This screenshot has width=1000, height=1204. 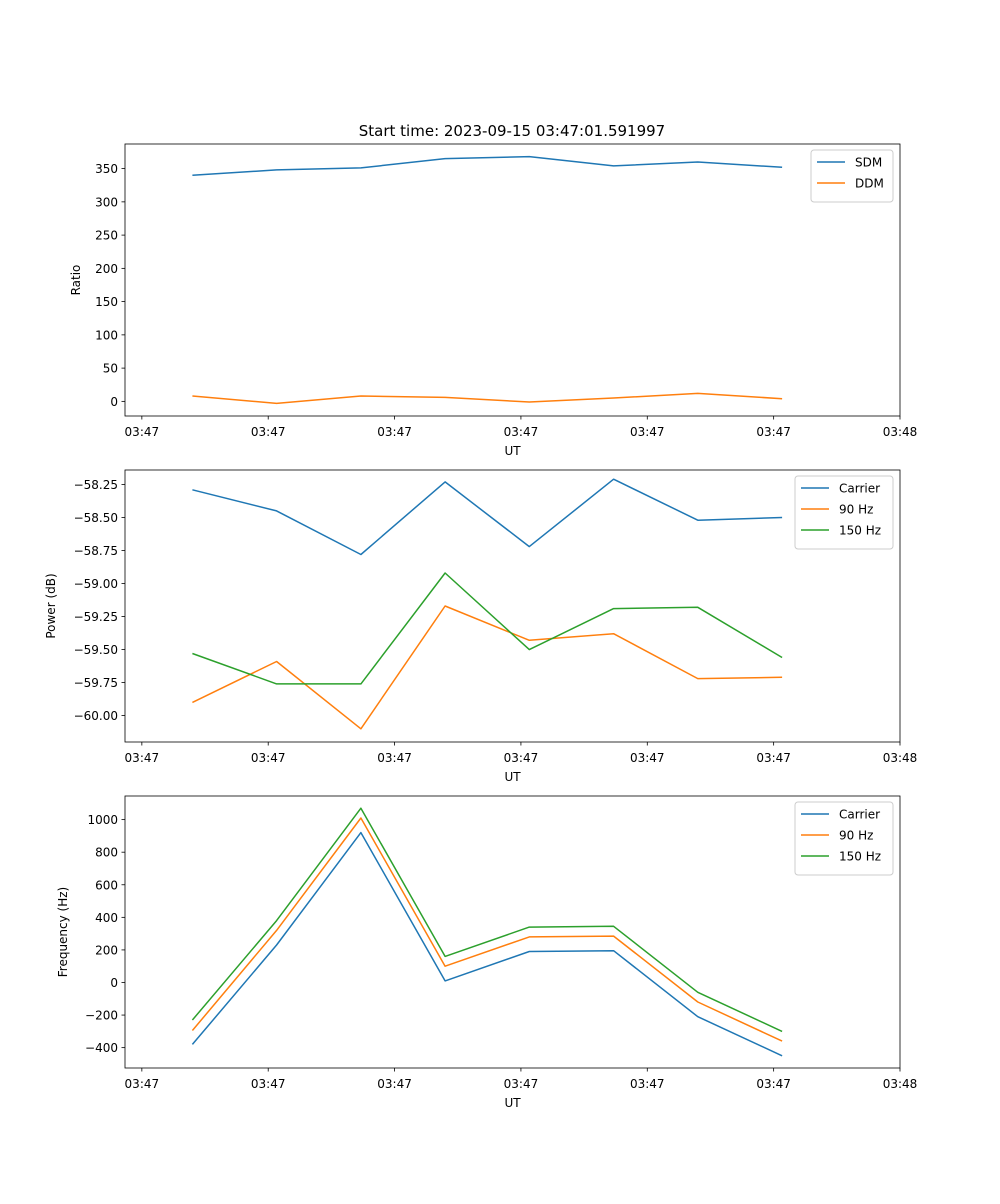 I want to click on y-tick-label: 300, so click(x=106, y=202).